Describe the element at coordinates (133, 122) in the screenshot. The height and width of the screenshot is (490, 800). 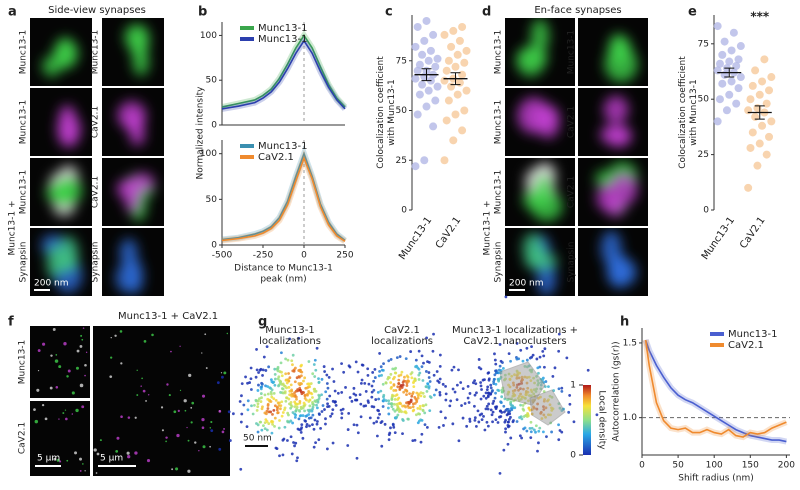
I see `micrograph` at that location.